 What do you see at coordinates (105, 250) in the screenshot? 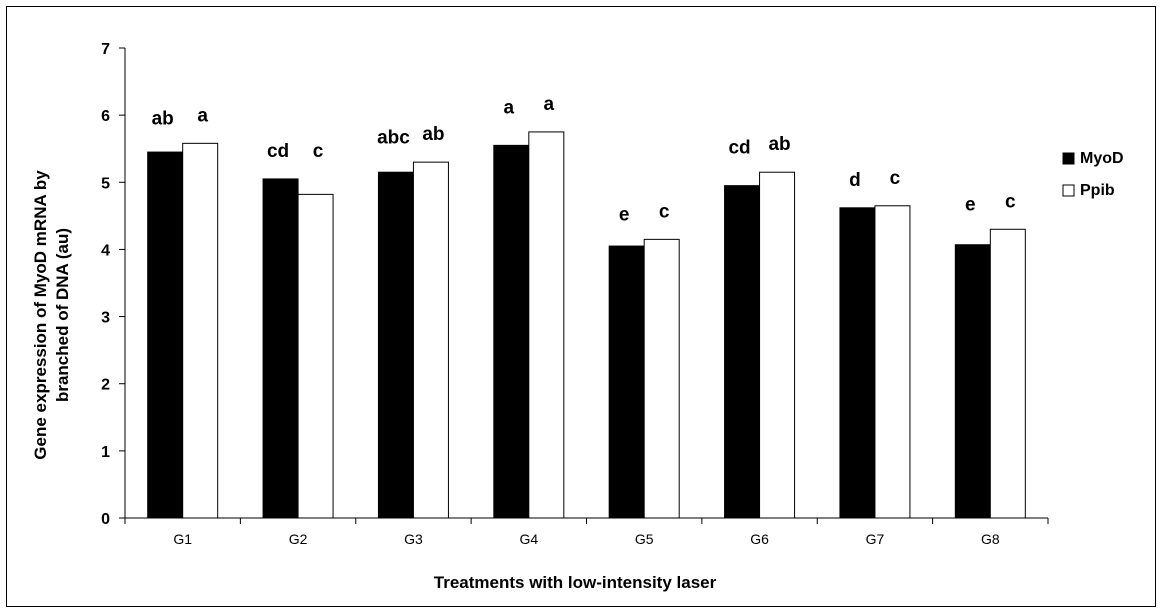
I see `y-tick-label: 4` at bounding box center [105, 250].